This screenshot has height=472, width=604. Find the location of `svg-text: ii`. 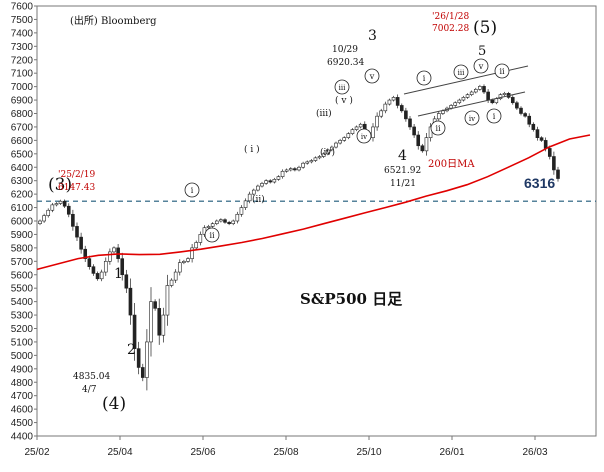

svg-text: ii is located at coordinates (438, 128).